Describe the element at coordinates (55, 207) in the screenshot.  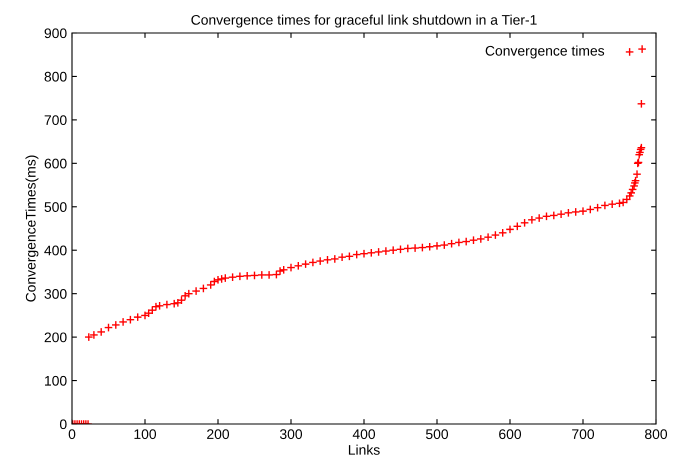
I see `y-tick-label: 500` at that location.